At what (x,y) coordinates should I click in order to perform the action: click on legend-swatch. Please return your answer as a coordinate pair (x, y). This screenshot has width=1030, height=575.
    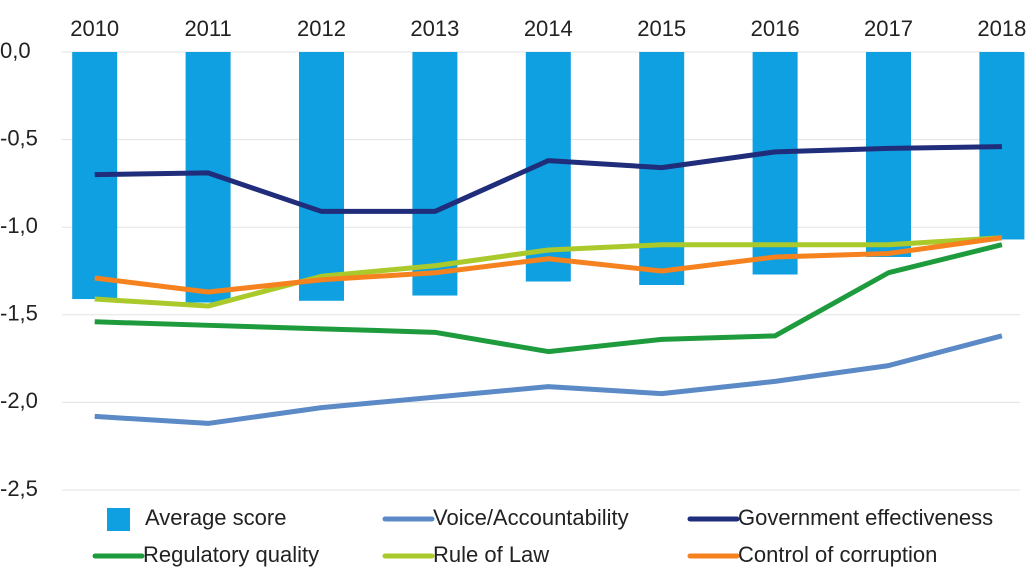
    Looking at the image, I should click on (118, 519).